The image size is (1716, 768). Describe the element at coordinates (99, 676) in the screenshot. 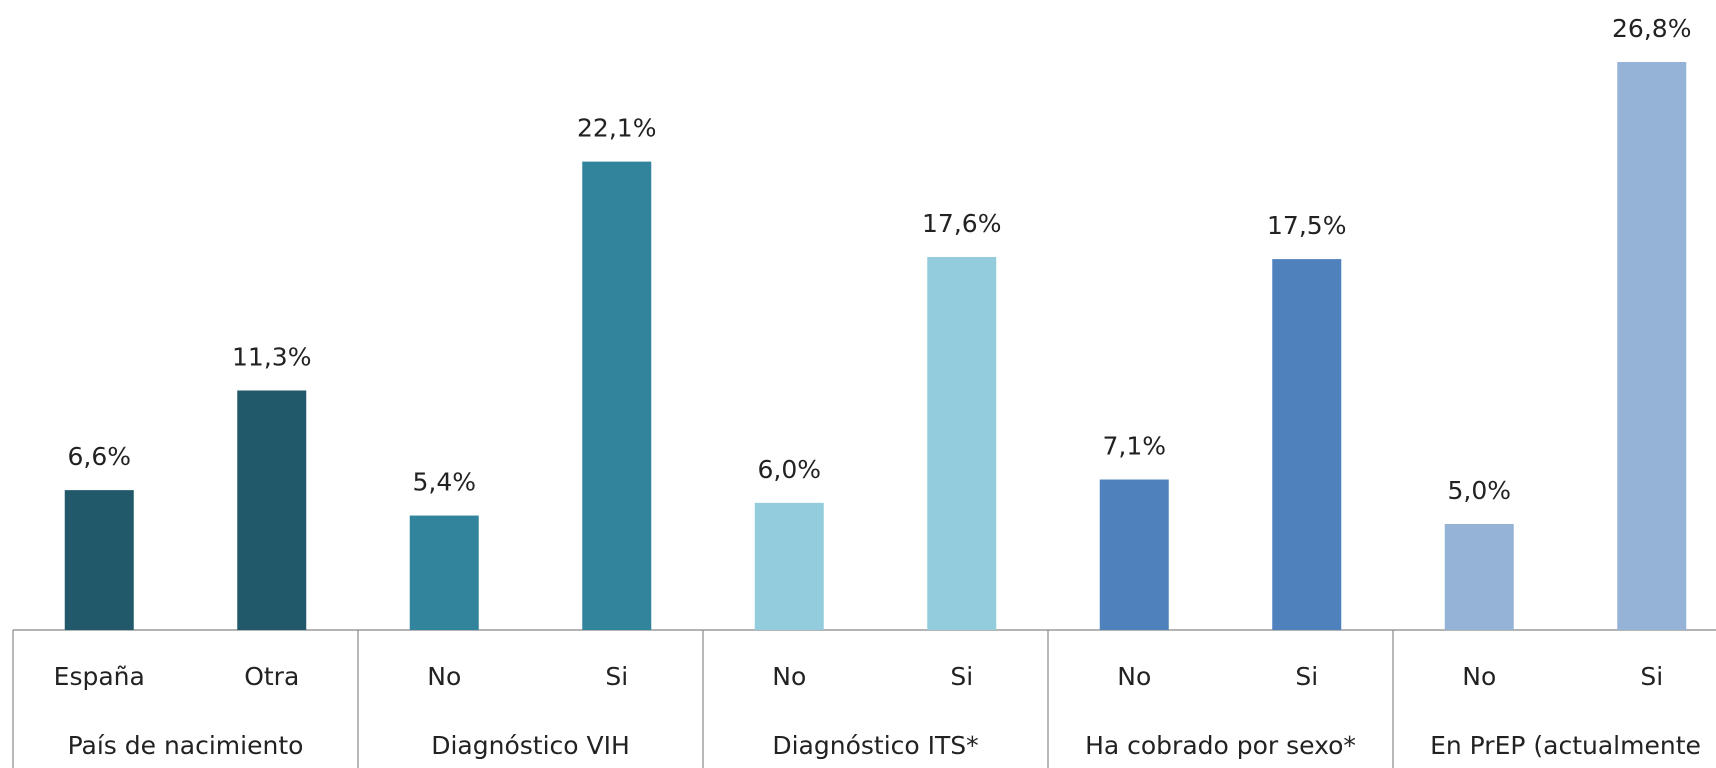

I see `category-label: España` at that location.